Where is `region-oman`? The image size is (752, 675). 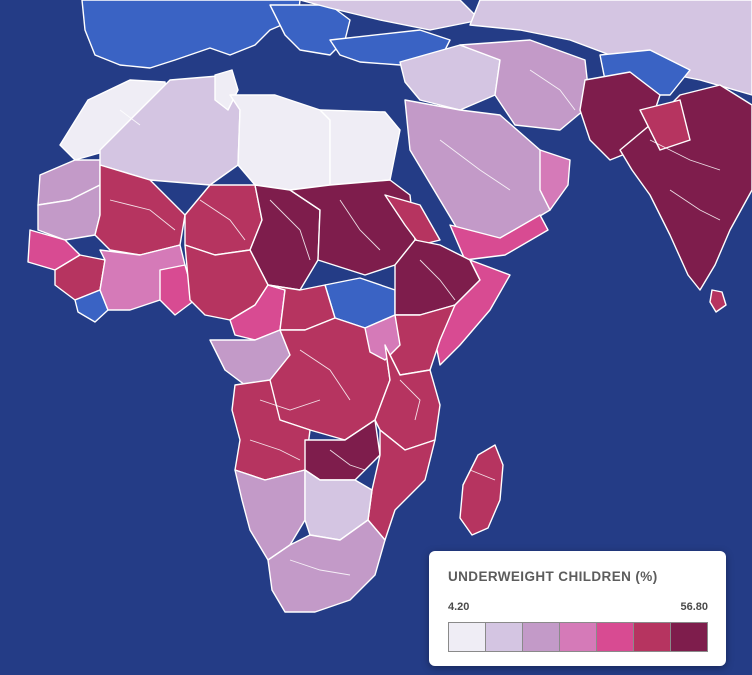 region-oman is located at coordinates (555, 180).